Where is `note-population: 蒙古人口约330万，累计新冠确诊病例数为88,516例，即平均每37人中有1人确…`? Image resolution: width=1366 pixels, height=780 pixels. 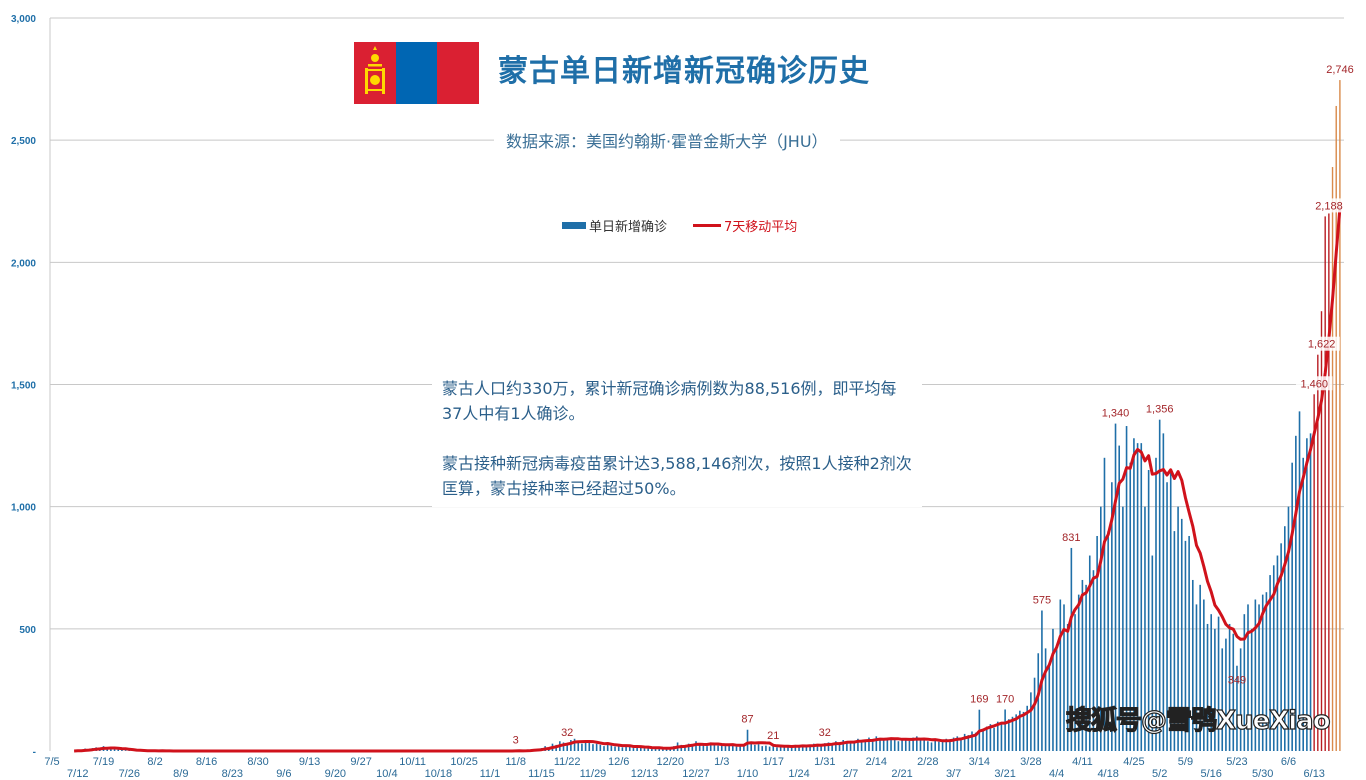
note-population: 蒙古人口约330万，累计新冠确诊病例数为88,516例，即平均每37人中有1人确… is located at coordinates (669, 401).